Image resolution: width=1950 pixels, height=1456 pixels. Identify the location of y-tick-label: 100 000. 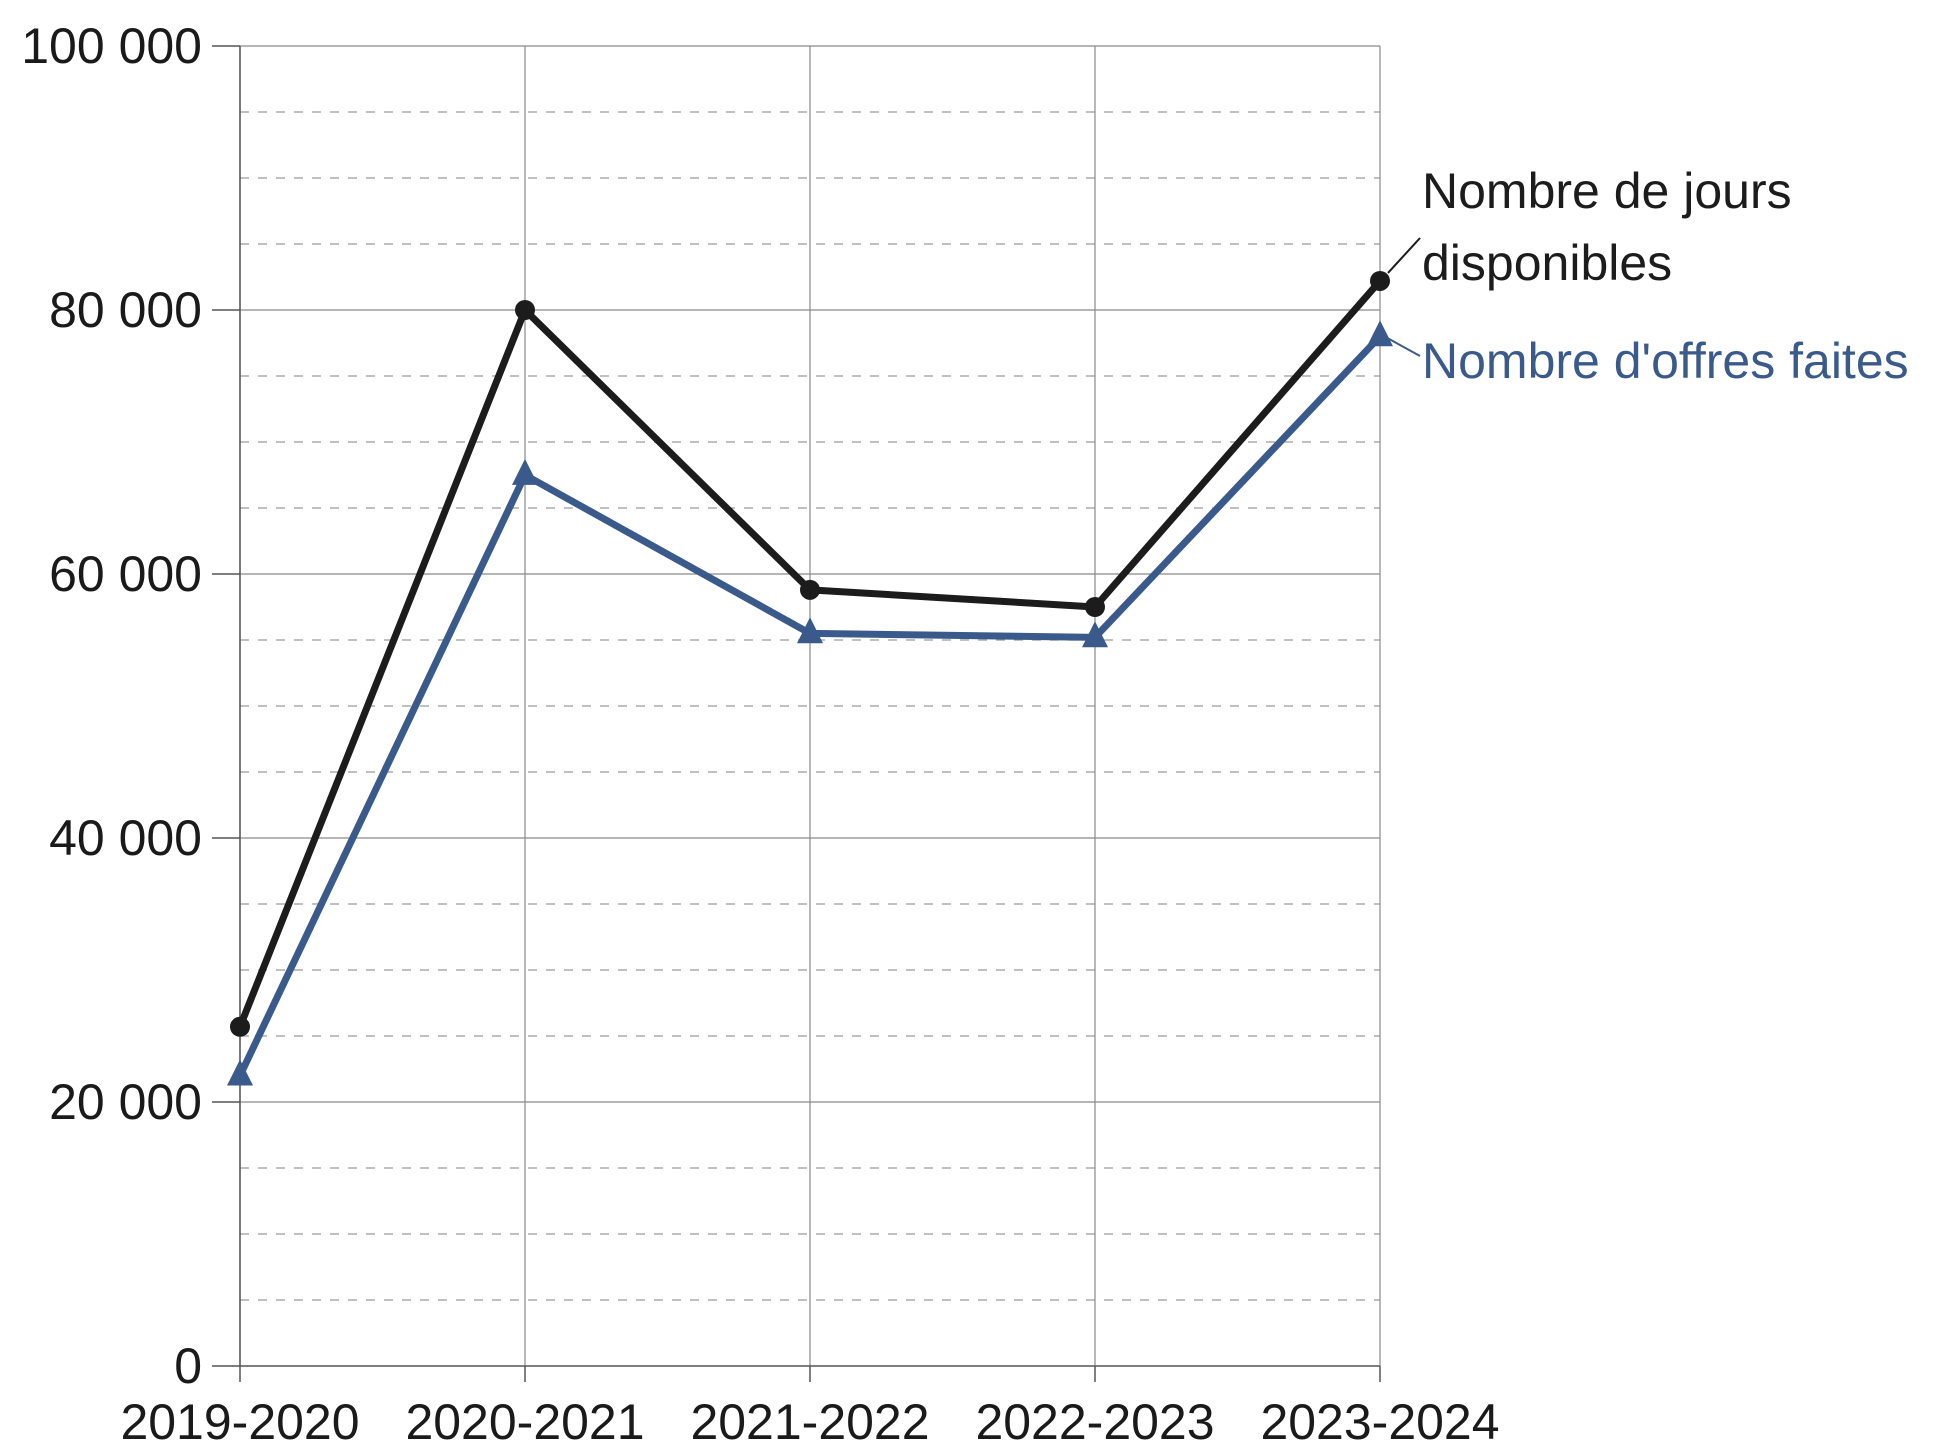
(111, 46).